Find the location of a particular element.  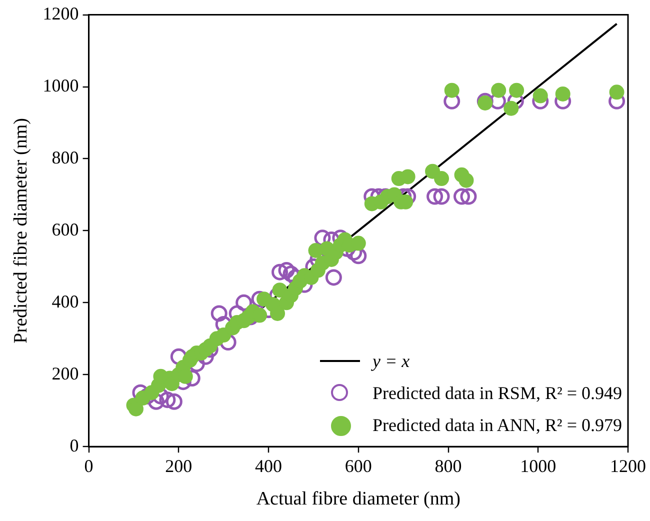

x-tick-label: 1000 is located at coordinates (538, 466).